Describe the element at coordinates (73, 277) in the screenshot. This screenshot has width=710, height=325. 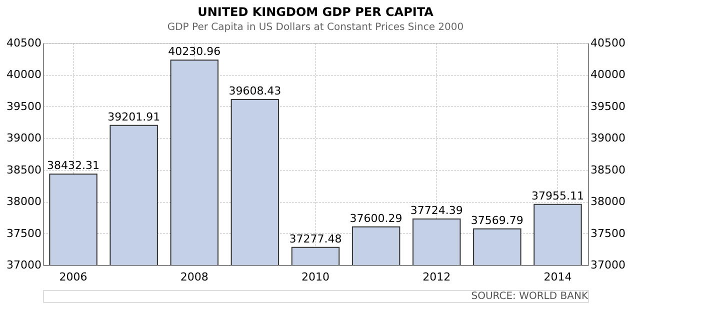
I see `x-tick-label: 2006` at that location.